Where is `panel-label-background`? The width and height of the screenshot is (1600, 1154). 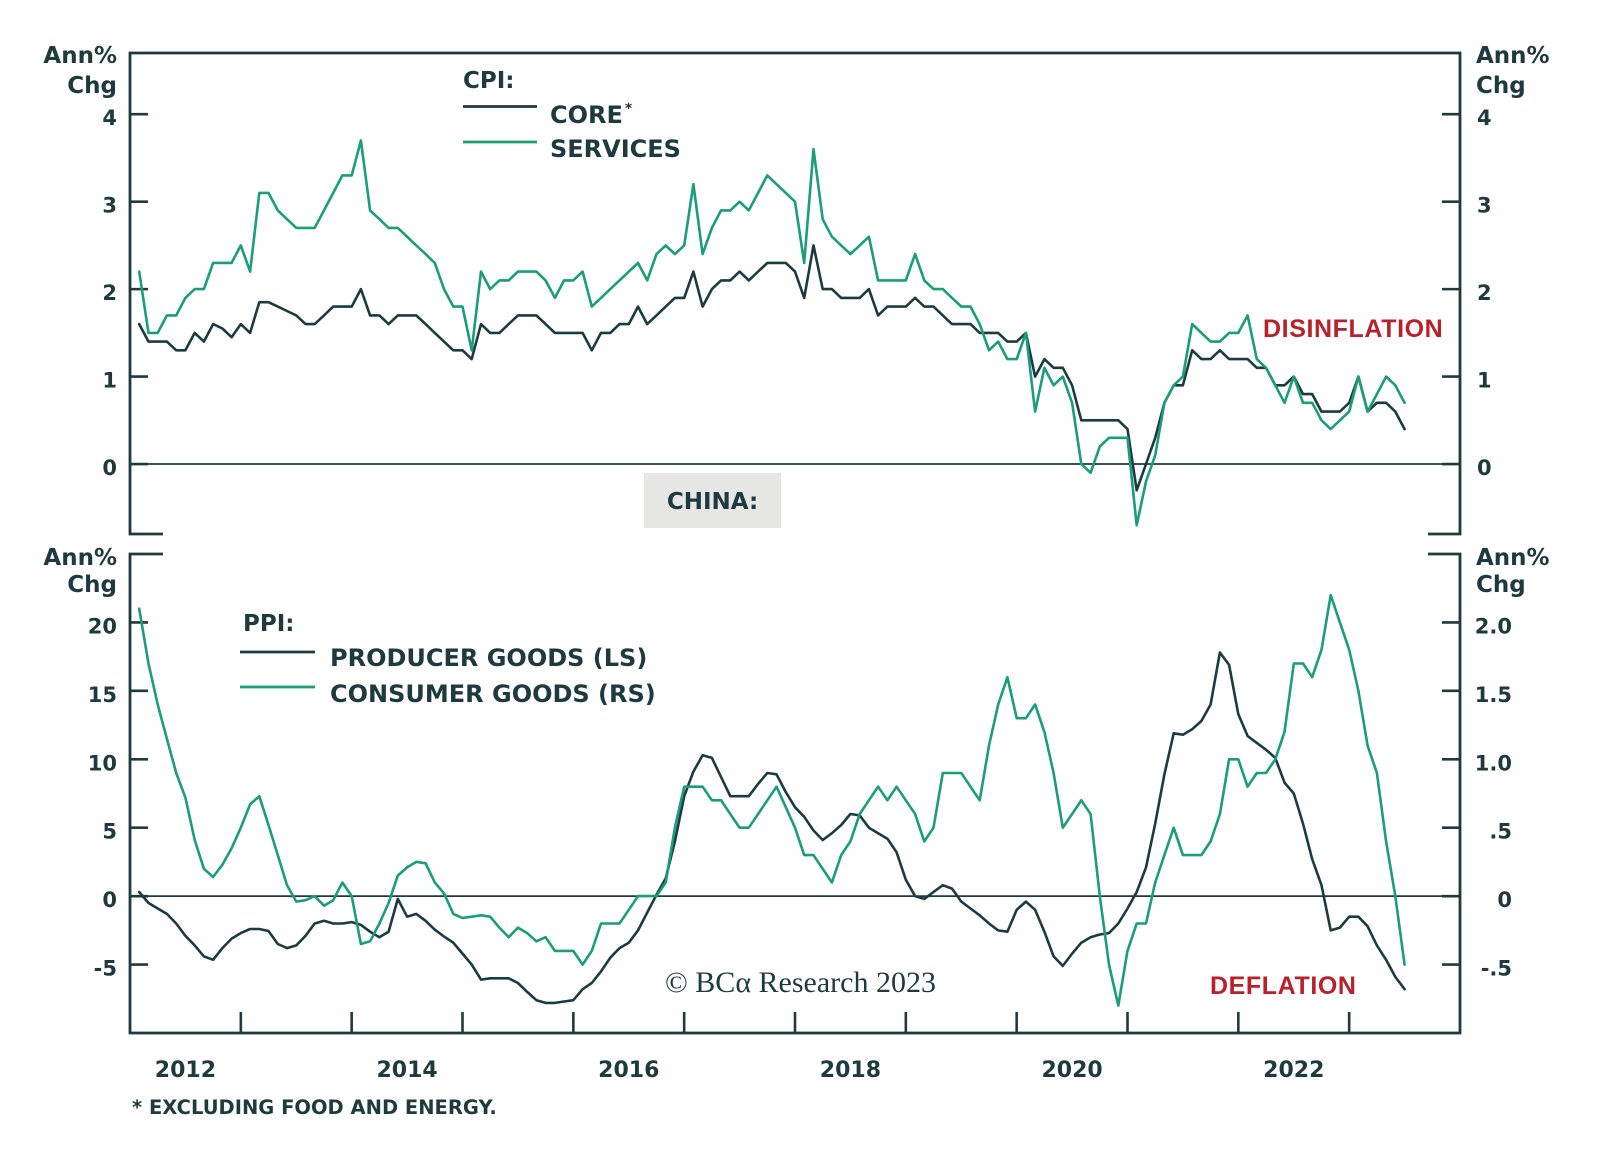 panel-label-background is located at coordinates (712, 500).